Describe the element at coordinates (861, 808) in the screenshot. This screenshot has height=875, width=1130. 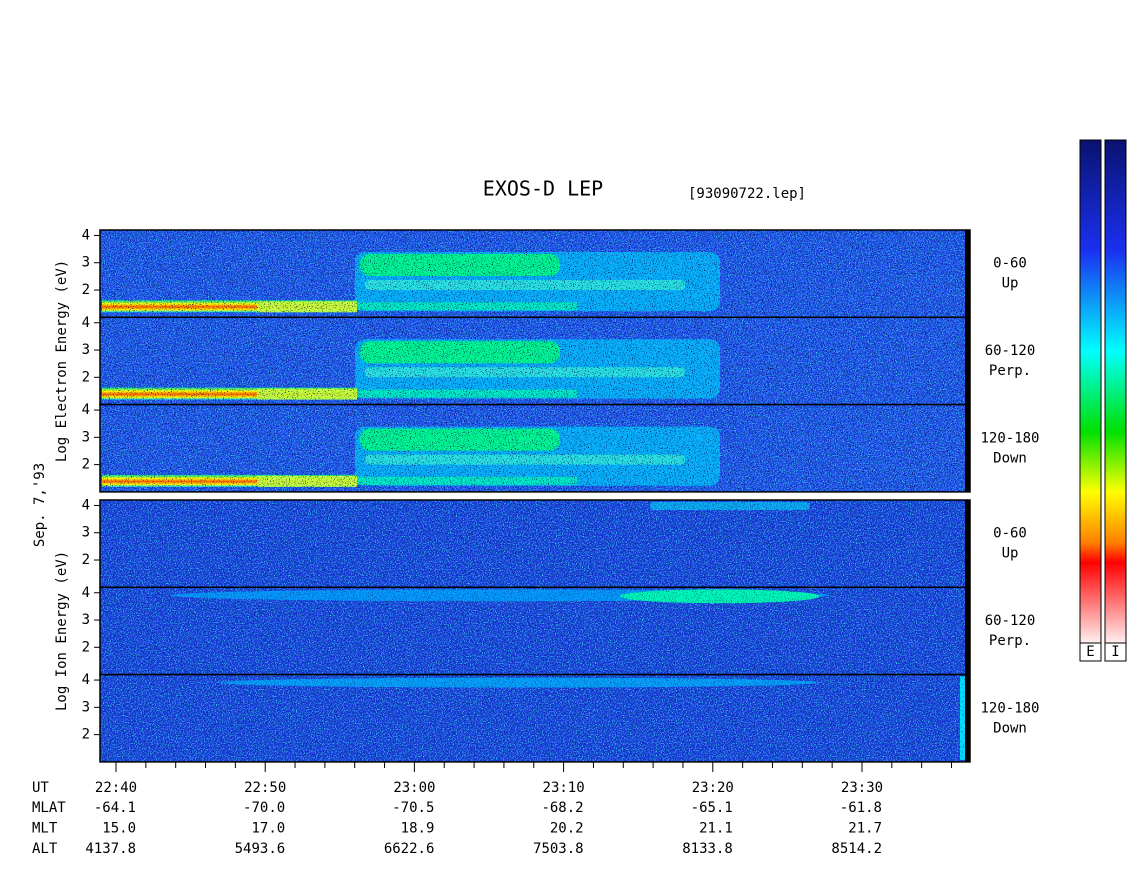
I see `ephemeris-value: -61.8` at that location.